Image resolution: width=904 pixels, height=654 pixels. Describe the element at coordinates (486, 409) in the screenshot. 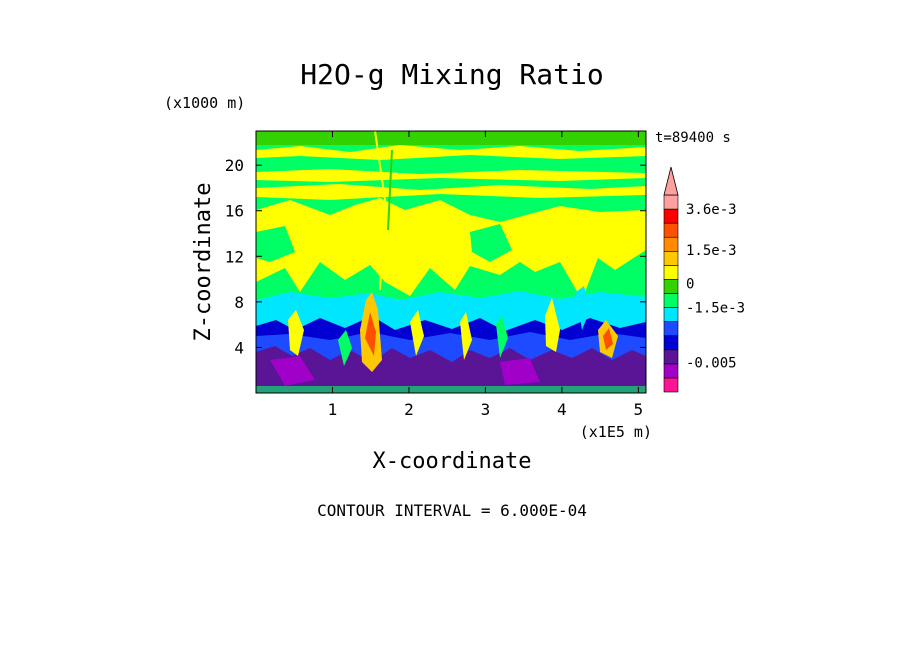

I see `x-tick-label: 3` at that location.